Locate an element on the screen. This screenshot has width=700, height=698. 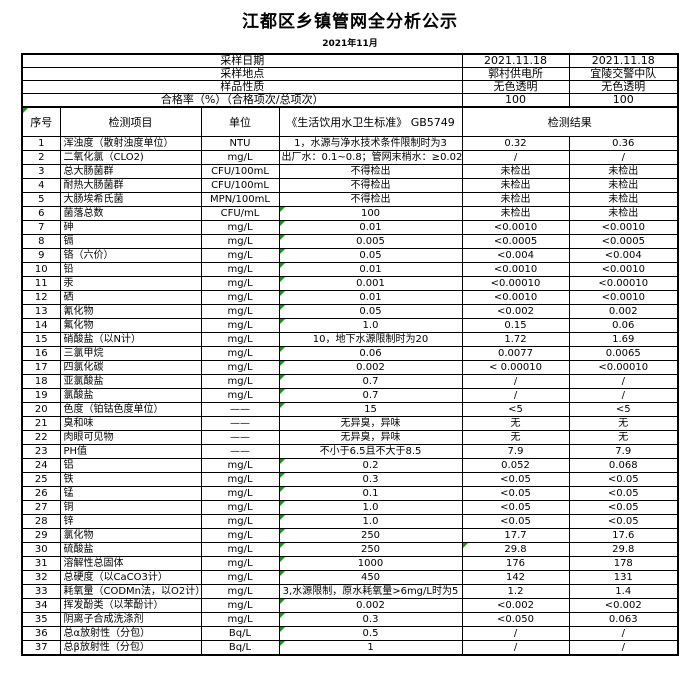
cell-no: 5 is located at coordinates (41, 199).